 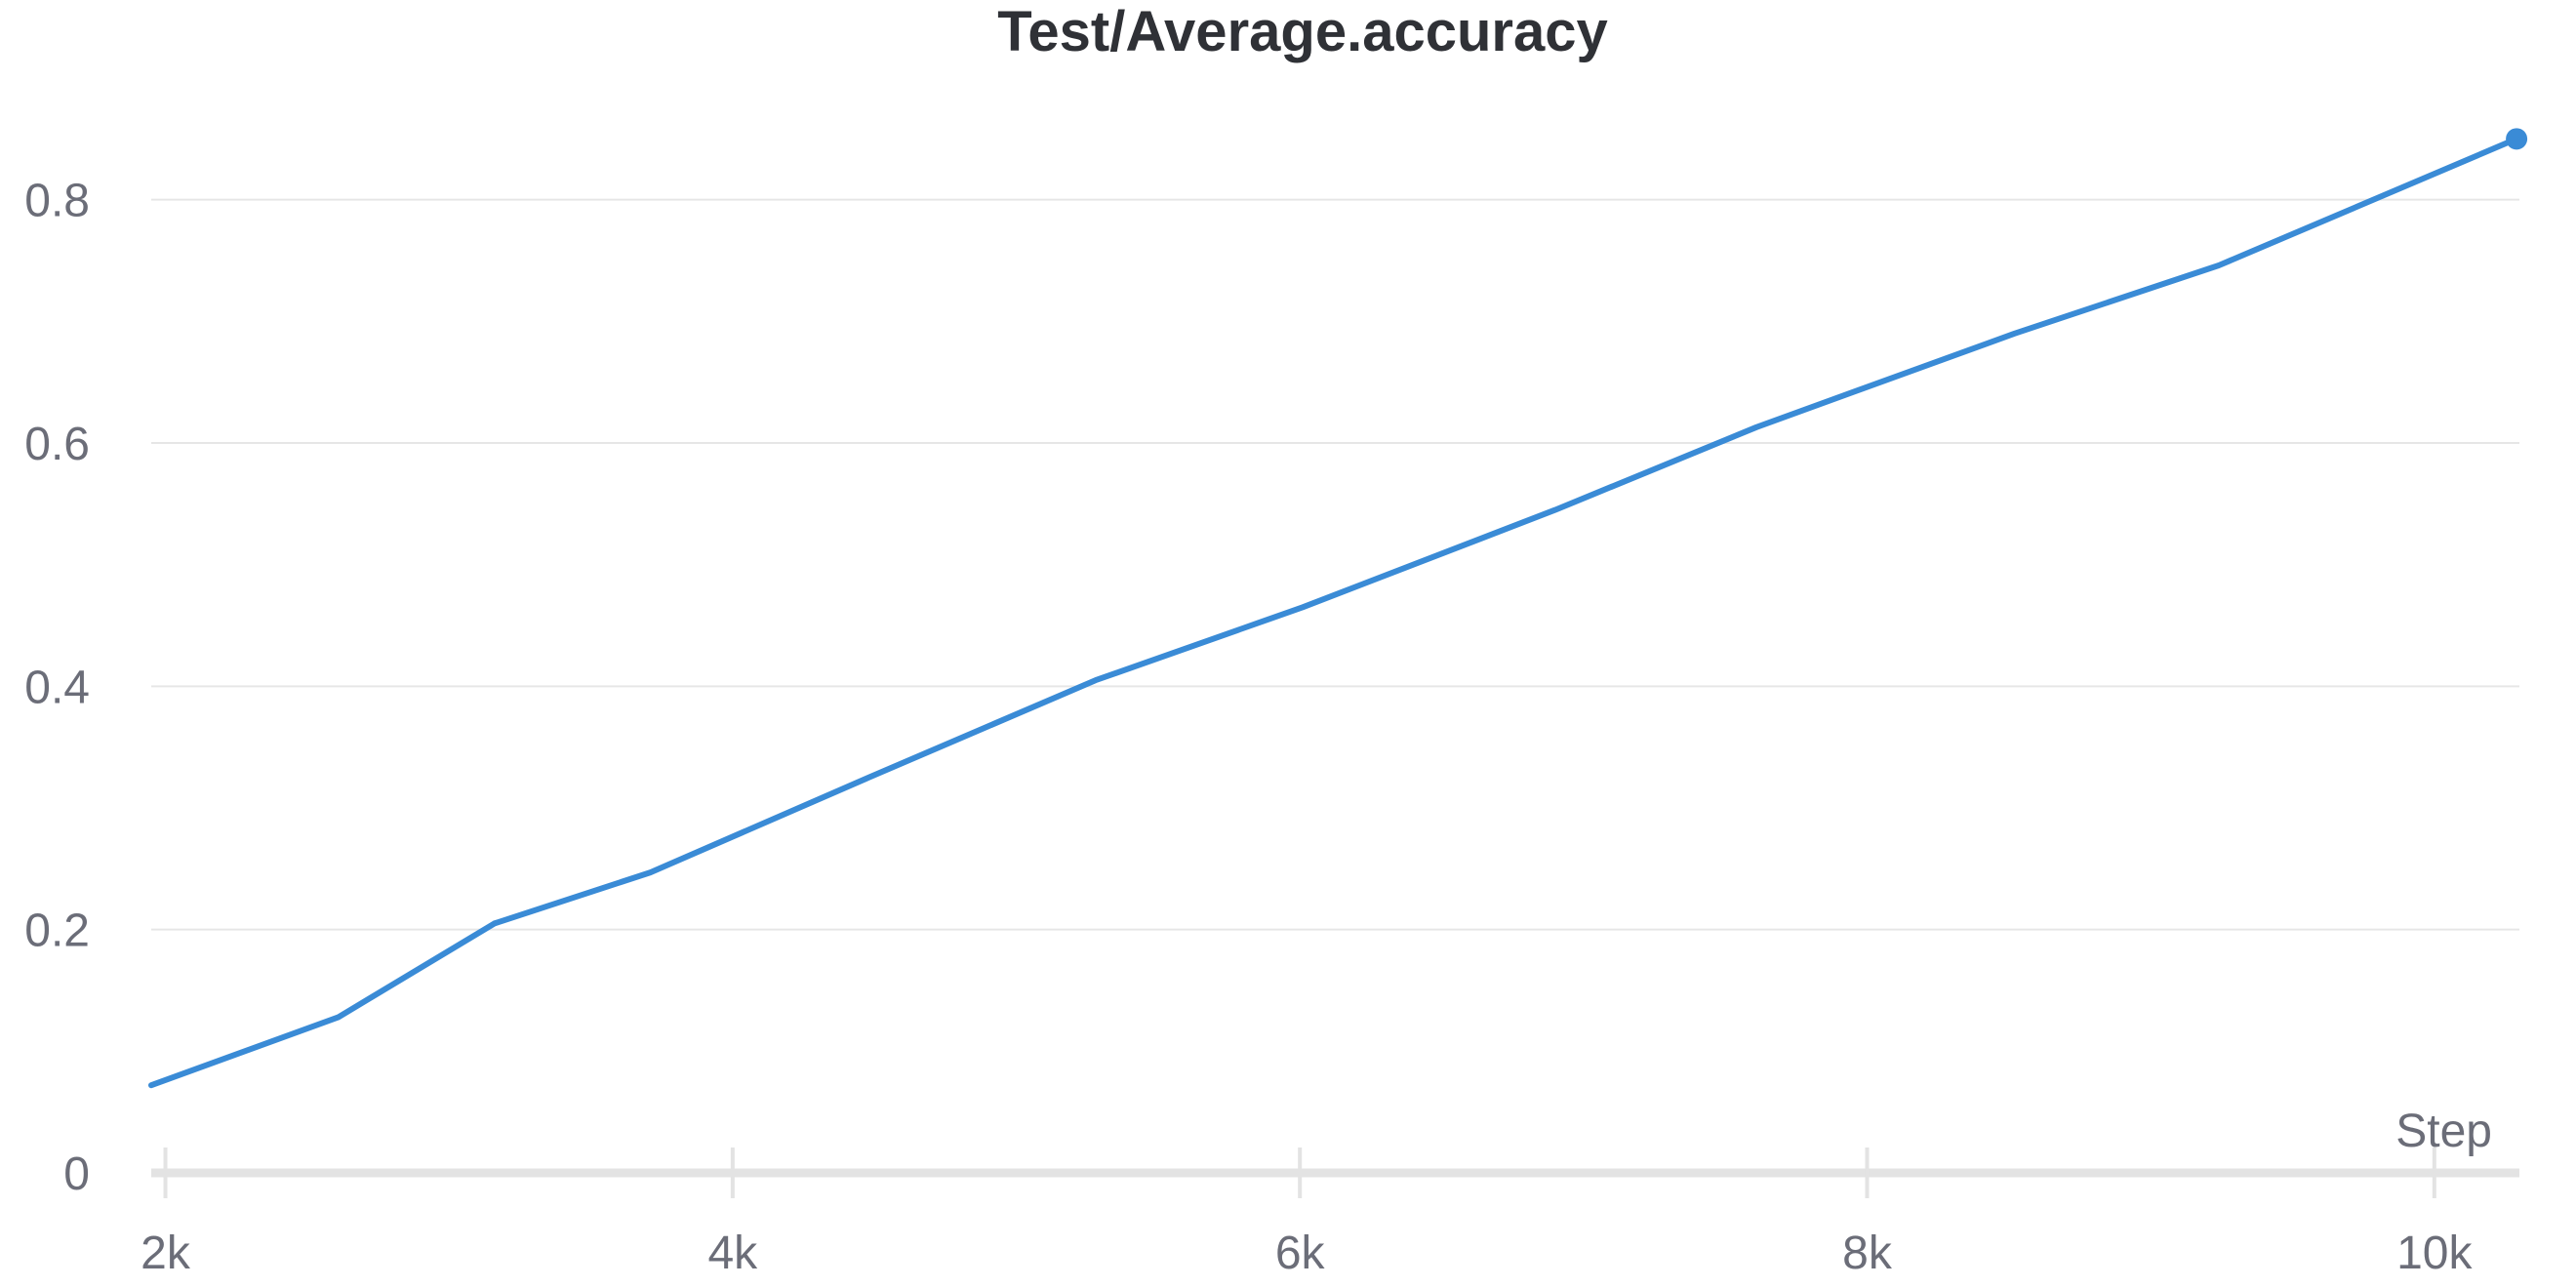 I want to click on y-tick-label: 0.2, so click(x=57, y=931).